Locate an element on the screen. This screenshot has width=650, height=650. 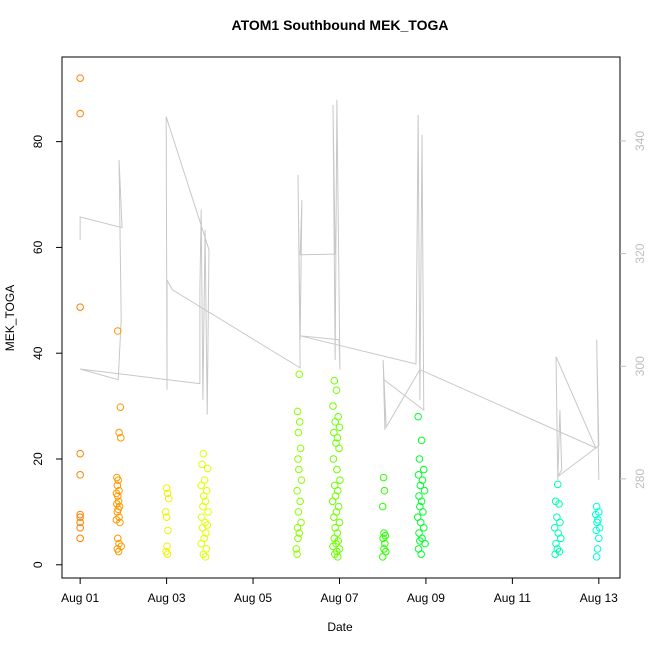
y2-tick-label: 280 is located at coordinates (640, 479).